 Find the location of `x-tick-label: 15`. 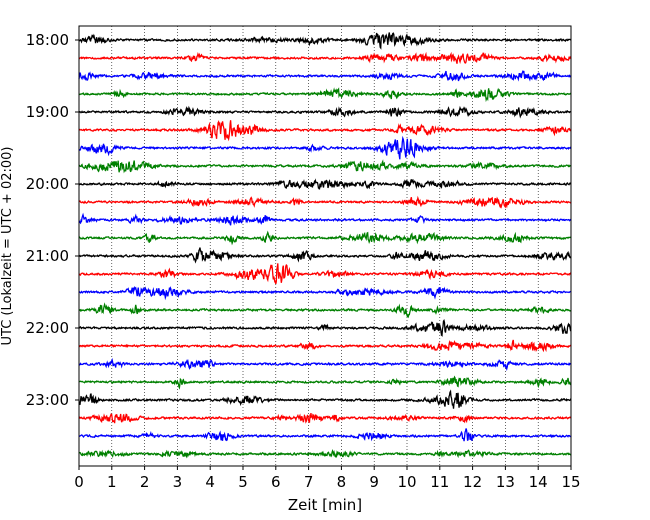

x-tick-label: 15 is located at coordinates (570, 482).